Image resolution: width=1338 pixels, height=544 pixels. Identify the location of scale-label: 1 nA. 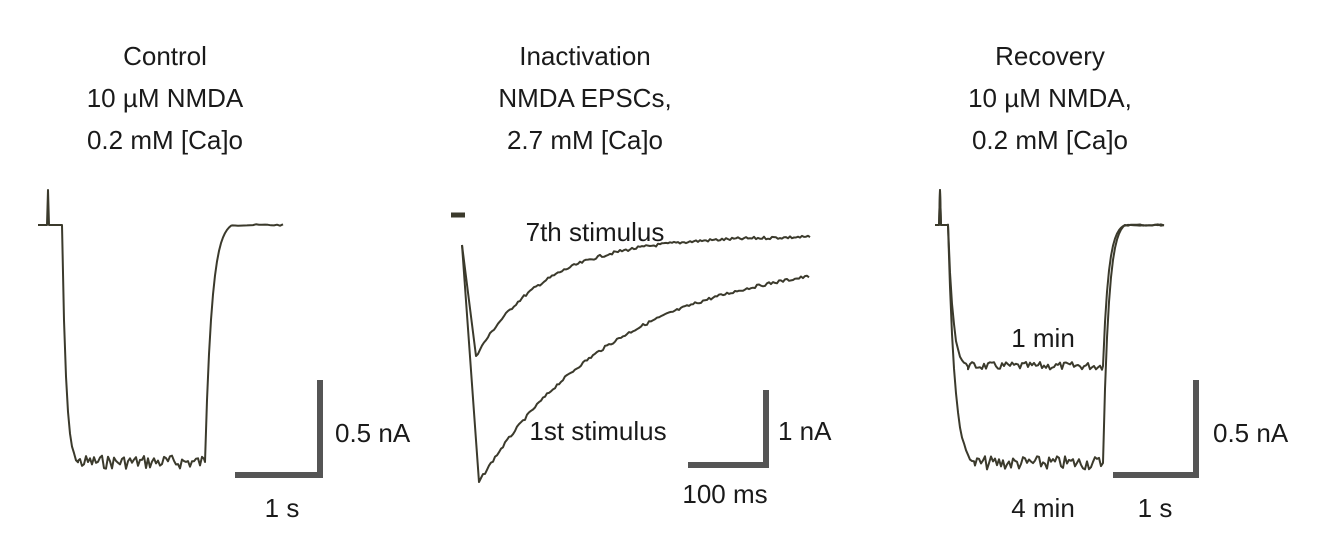
(805, 431).